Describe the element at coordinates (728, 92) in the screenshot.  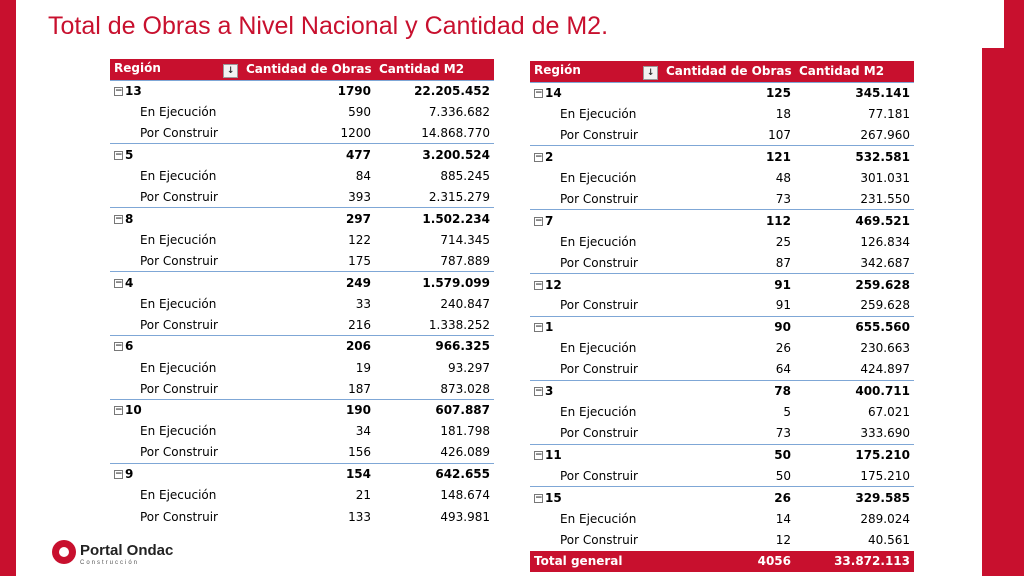
I see `region-obras: 125` at that location.